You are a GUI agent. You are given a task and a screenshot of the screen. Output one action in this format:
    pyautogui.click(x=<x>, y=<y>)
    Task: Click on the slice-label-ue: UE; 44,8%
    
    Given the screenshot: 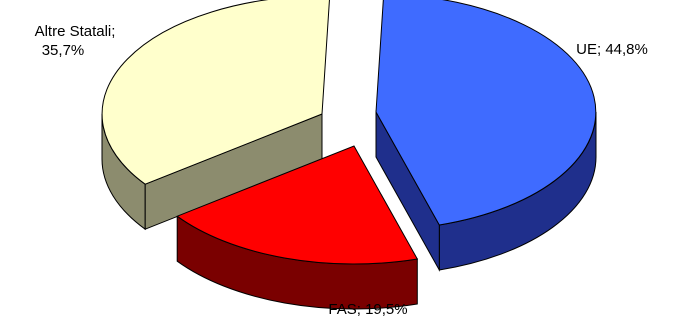 What is the action you would take?
    pyautogui.click(x=612, y=49)
    